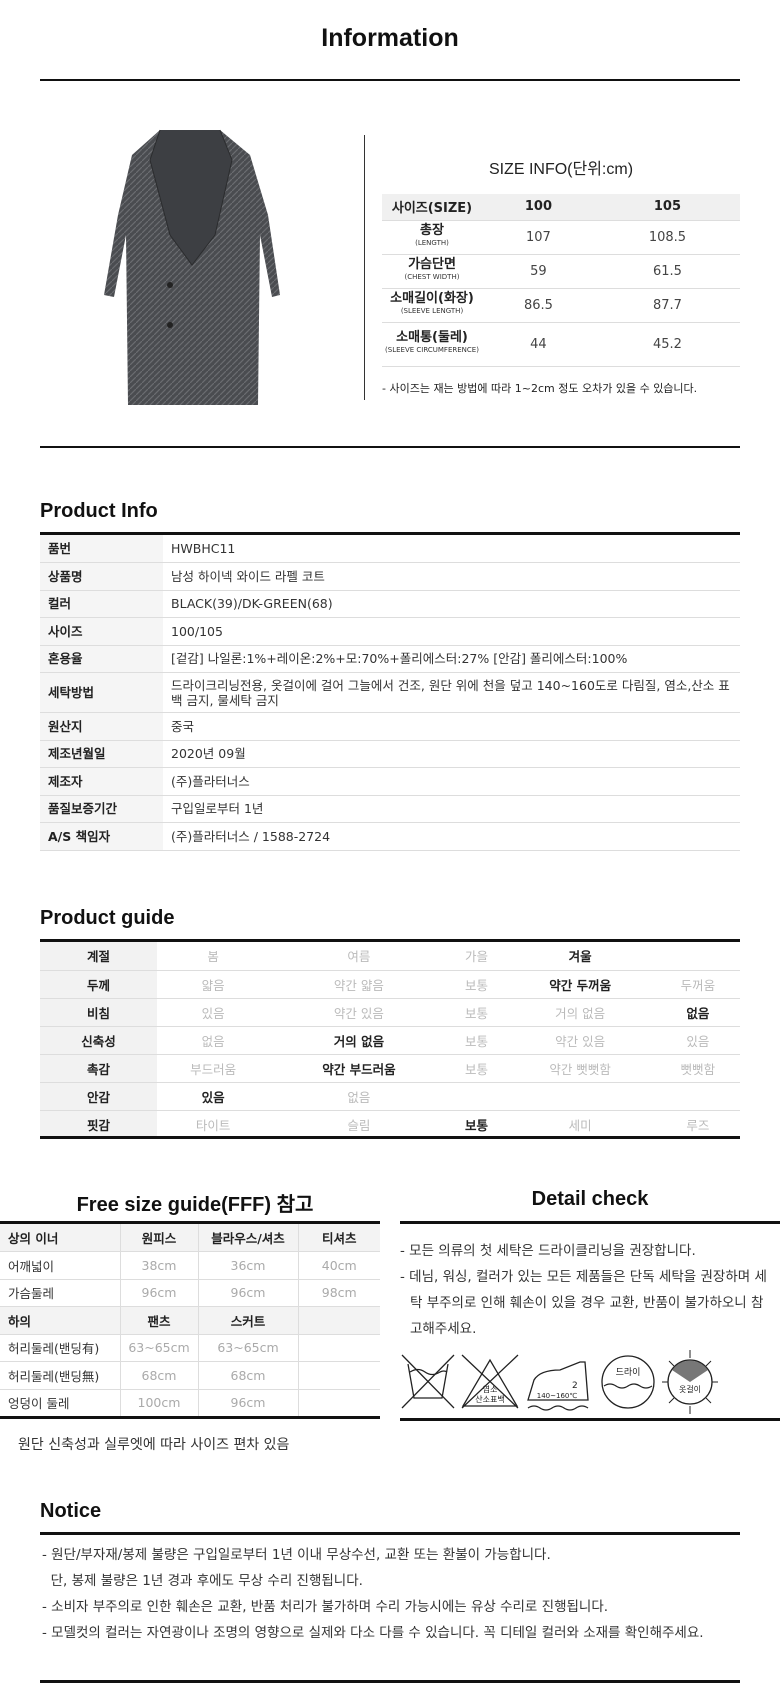 This screenshot has width=780, height=1697. I want to click on guide-option: 없음, so click(359, 1096).